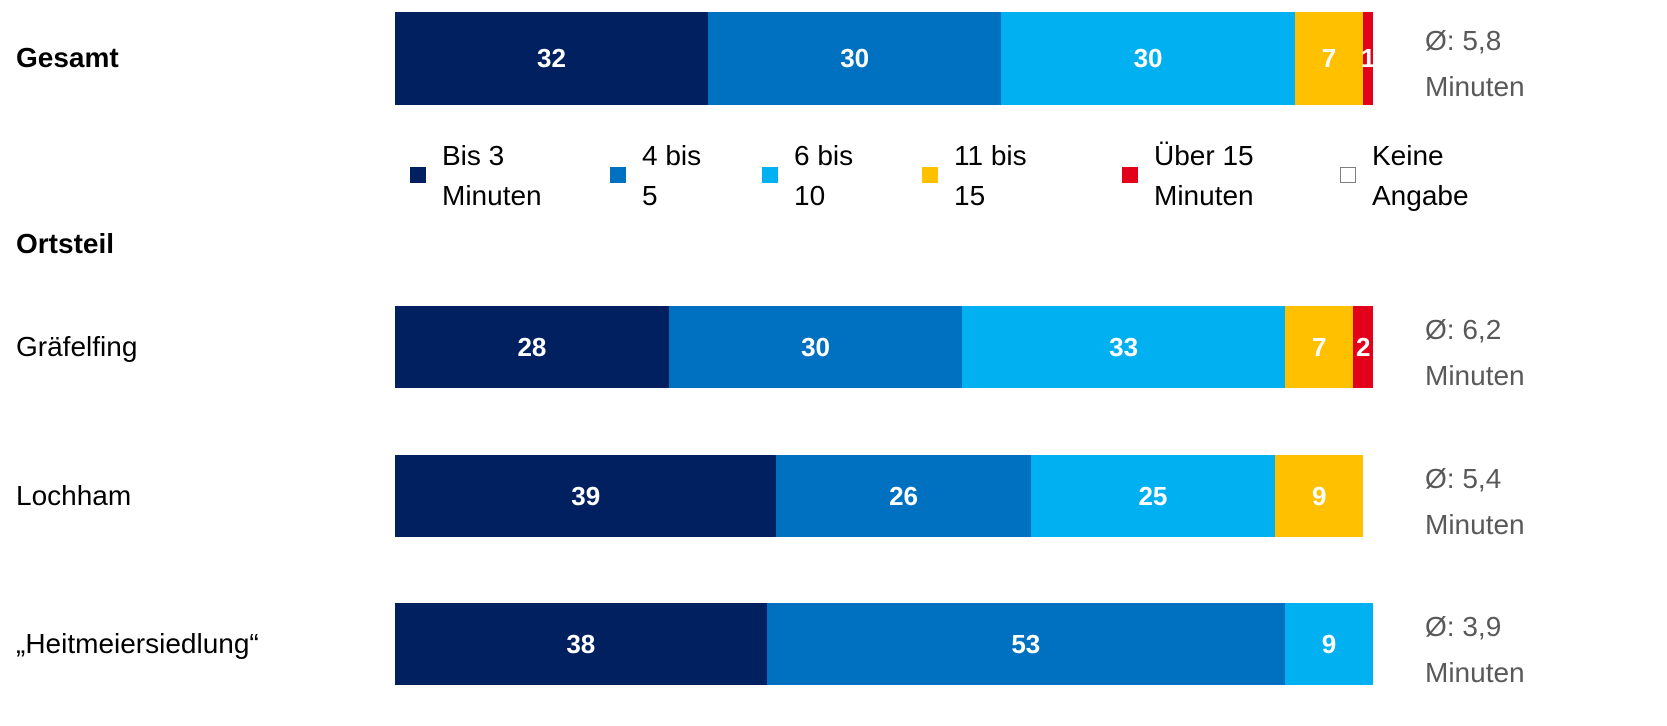 The height and width of the screenshot is (726, 1667). What do you see at coordinates (990, 175) in the screenshot?
I see `legend-label: 11 bis 15` at bounding box center [990, 175].